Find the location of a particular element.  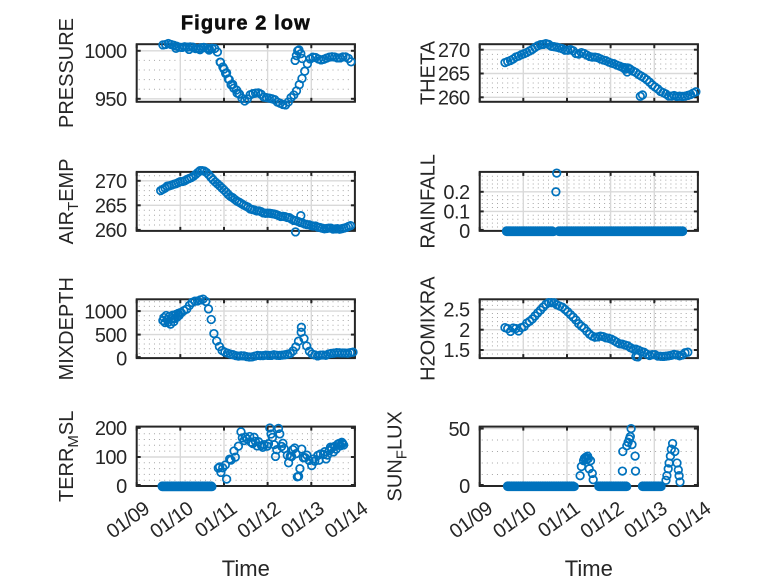

svg-text: THETA is located at coordinates (429, 72).